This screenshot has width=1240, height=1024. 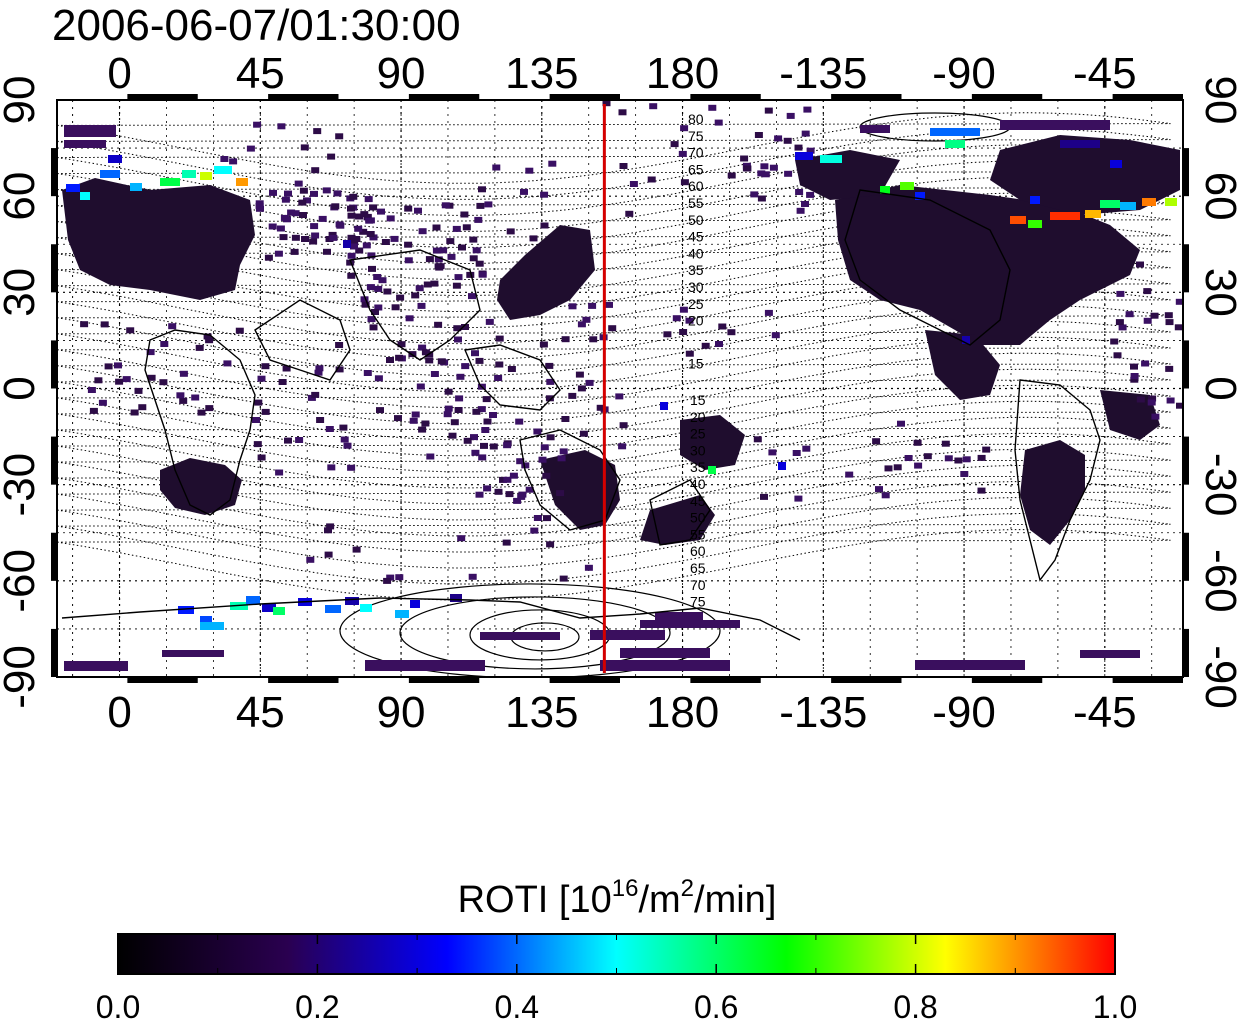 What do you see at coordinates (621, 73) in the screenshot?
I see `top-longitude-labels: 0 45 90 135 180 -135 -90 -45` at bounding box center [621, 73].